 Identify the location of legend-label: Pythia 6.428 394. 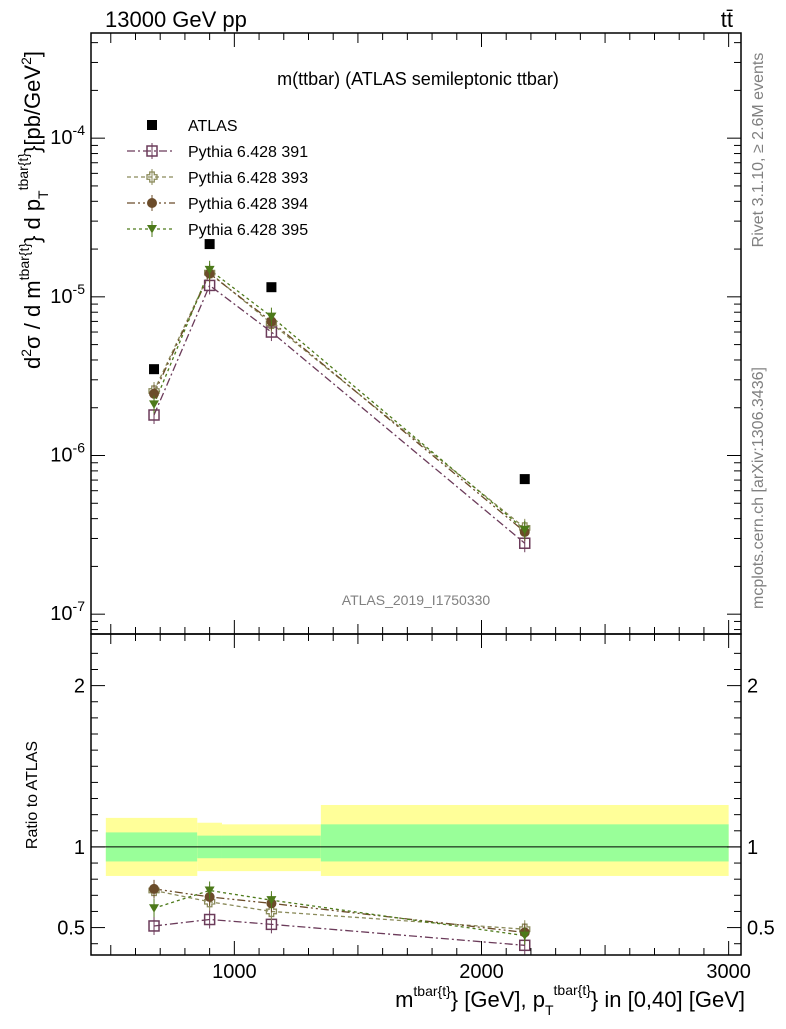
(248, 204).